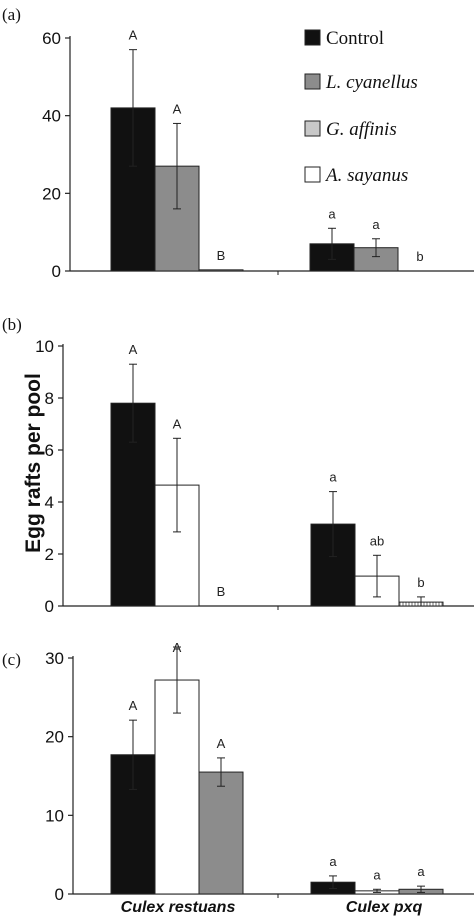 Image resolution: width=474 pixels, height=923 pixels. I want to click on legend-label-control: Control, so click(355, 38).